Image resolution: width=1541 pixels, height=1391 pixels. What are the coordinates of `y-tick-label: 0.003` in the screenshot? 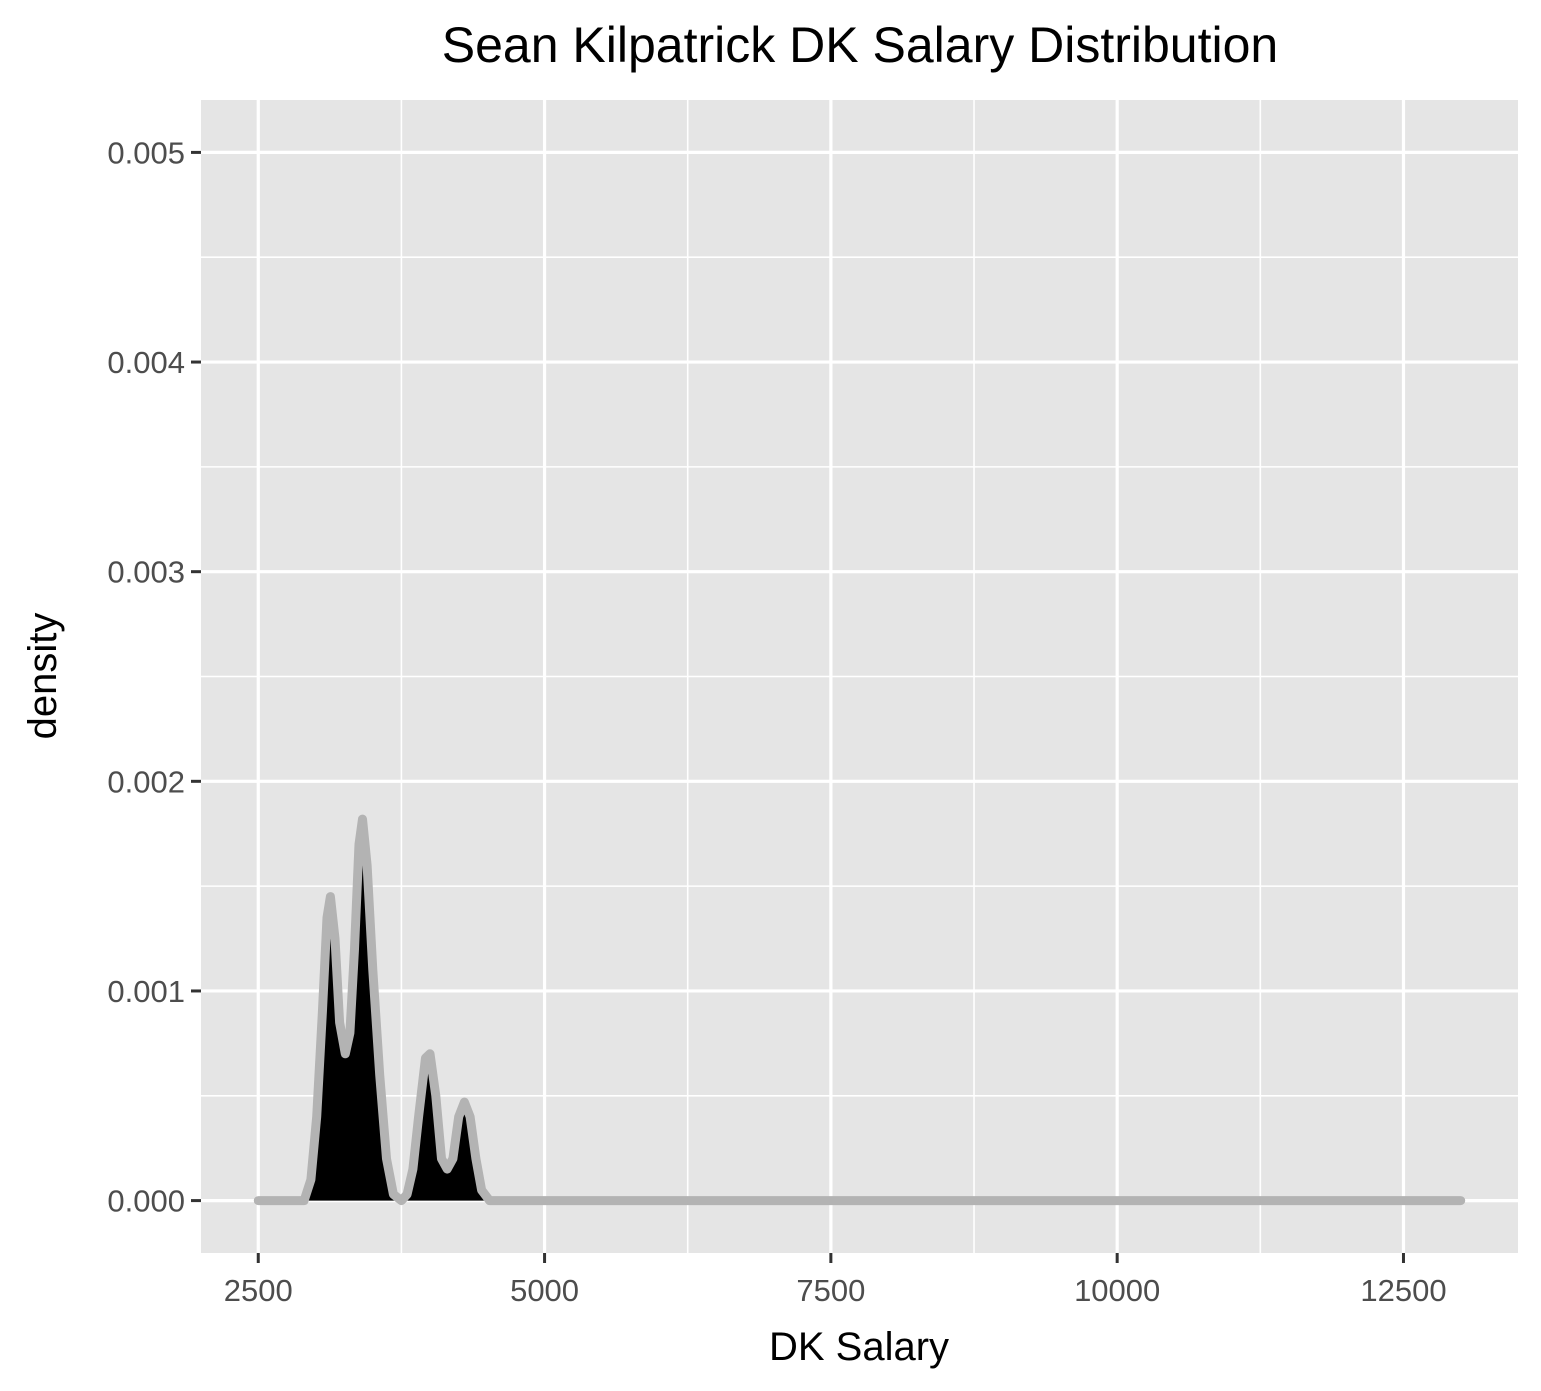 It's located at (146, 572).